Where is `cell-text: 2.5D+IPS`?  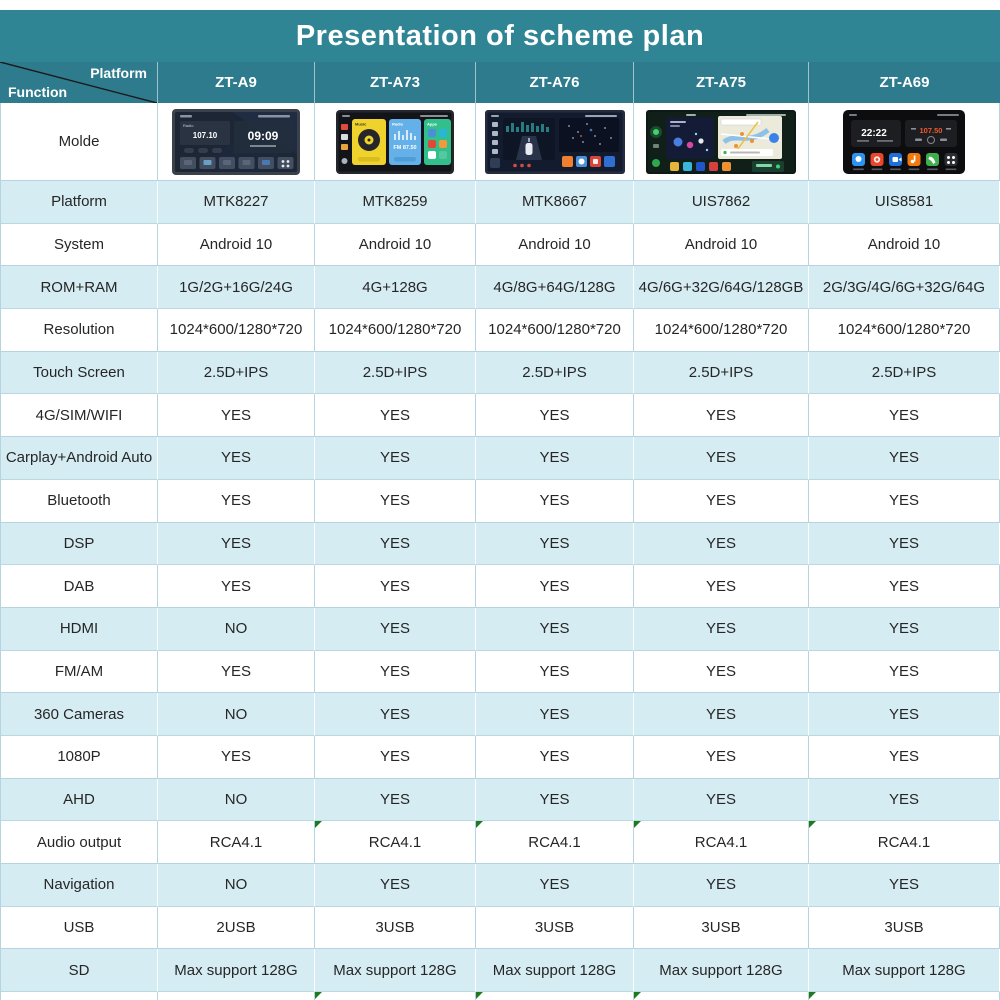
cell-text: 2.5D+IPS is located at coordinates (554, 373).